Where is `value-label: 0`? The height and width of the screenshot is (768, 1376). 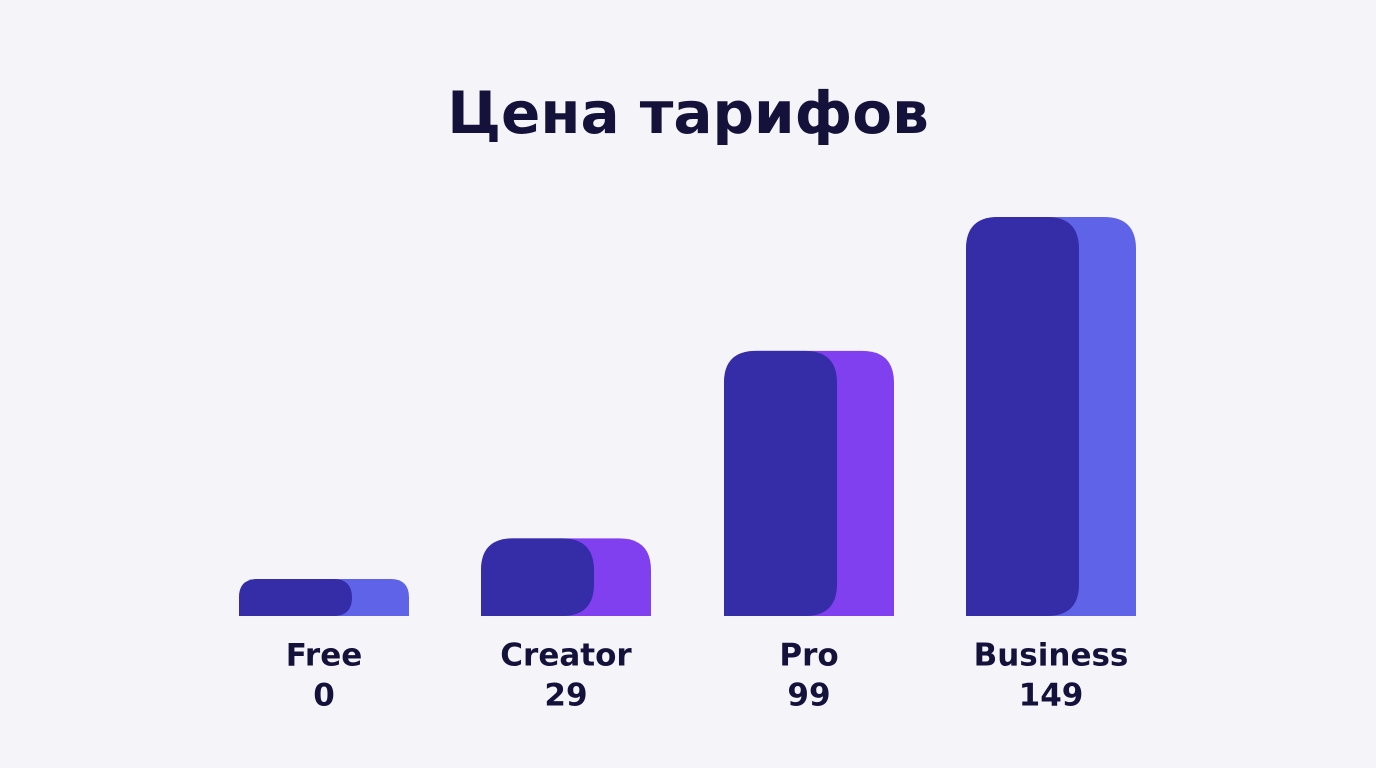 value-label: 0 is located at coordinates (324, 696).